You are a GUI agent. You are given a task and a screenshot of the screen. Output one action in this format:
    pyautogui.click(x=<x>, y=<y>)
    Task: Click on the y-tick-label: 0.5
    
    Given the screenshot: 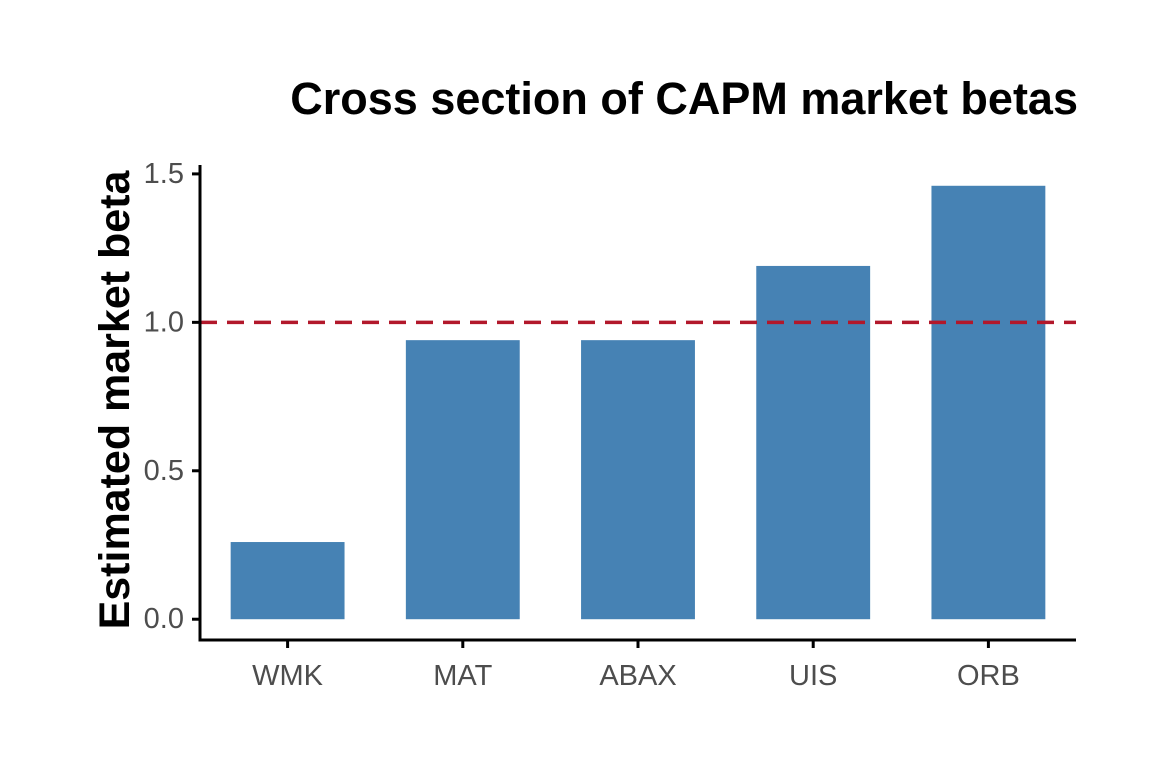 What is the action you would take?
    pyautogui.click(x=164, y=471)
    